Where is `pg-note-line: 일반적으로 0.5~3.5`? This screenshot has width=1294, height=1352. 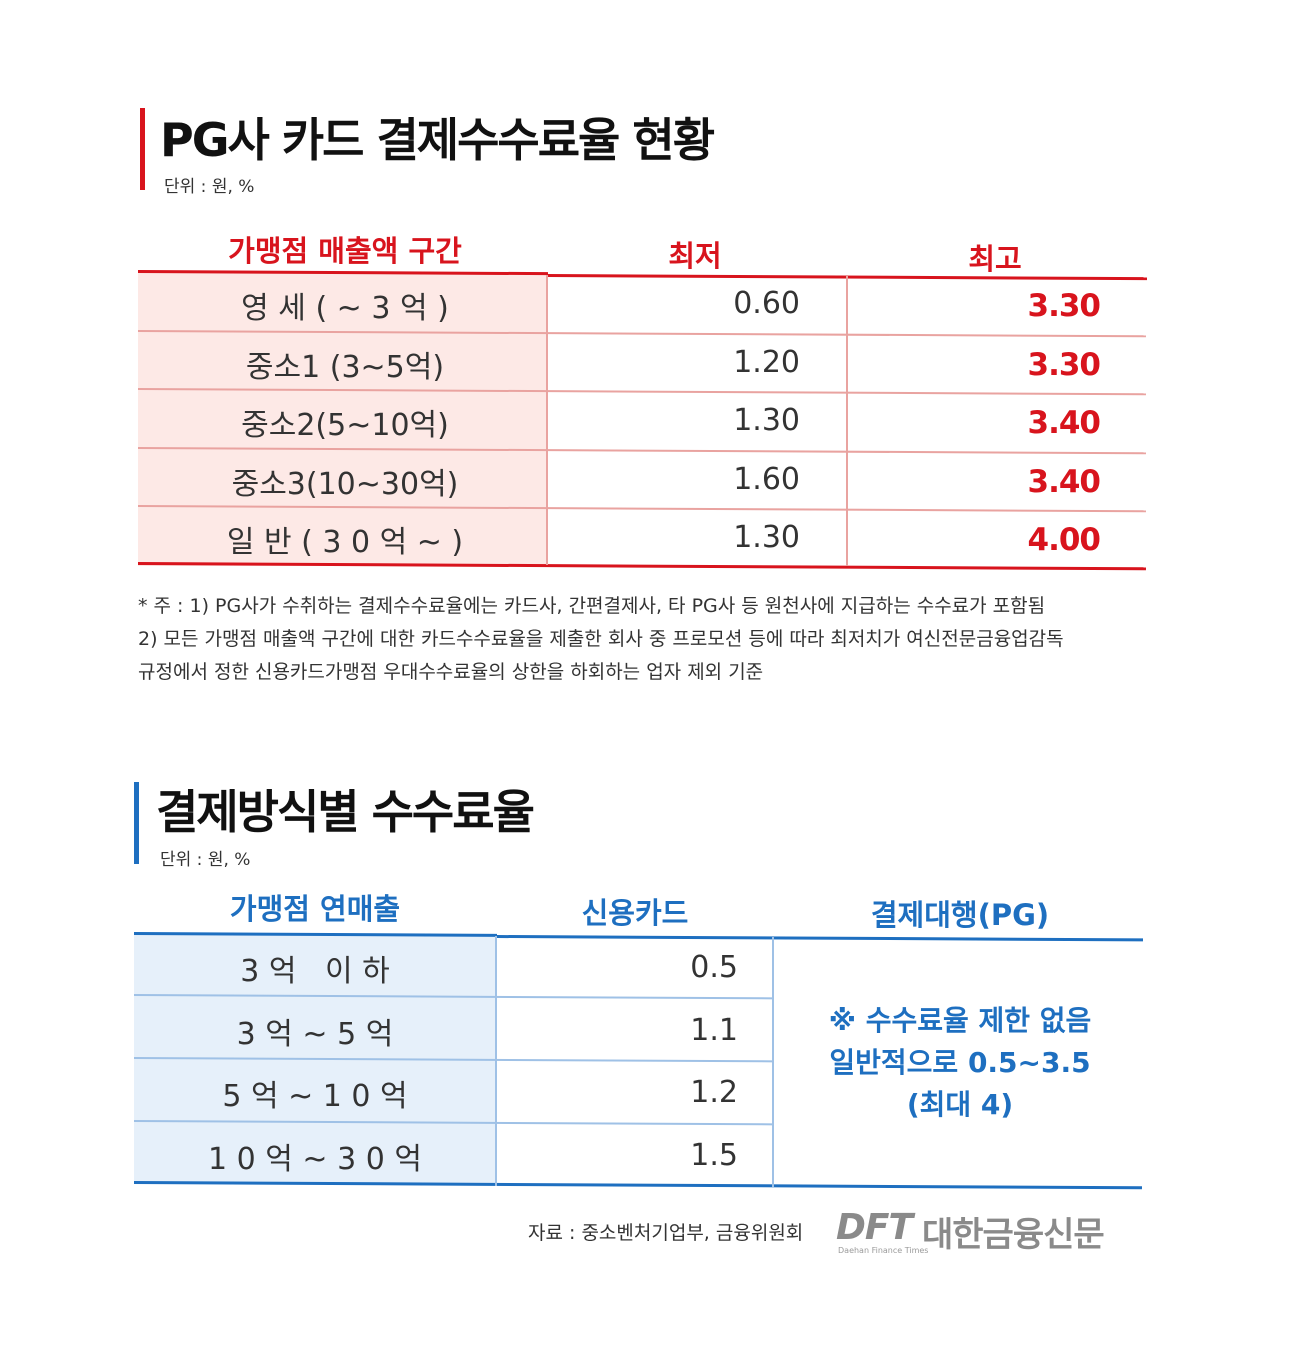
pg-note-line: 일반적으로 0.5~3.5 is located at coordinates (960, 1062).